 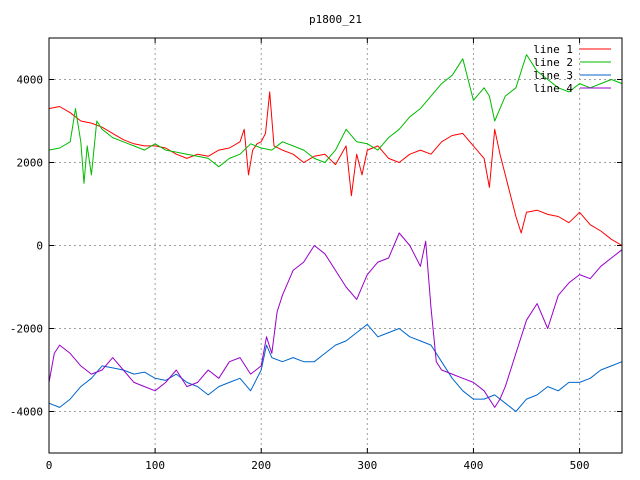 I want to click on y-tick-label: 4000, so click(x=30, y=80).